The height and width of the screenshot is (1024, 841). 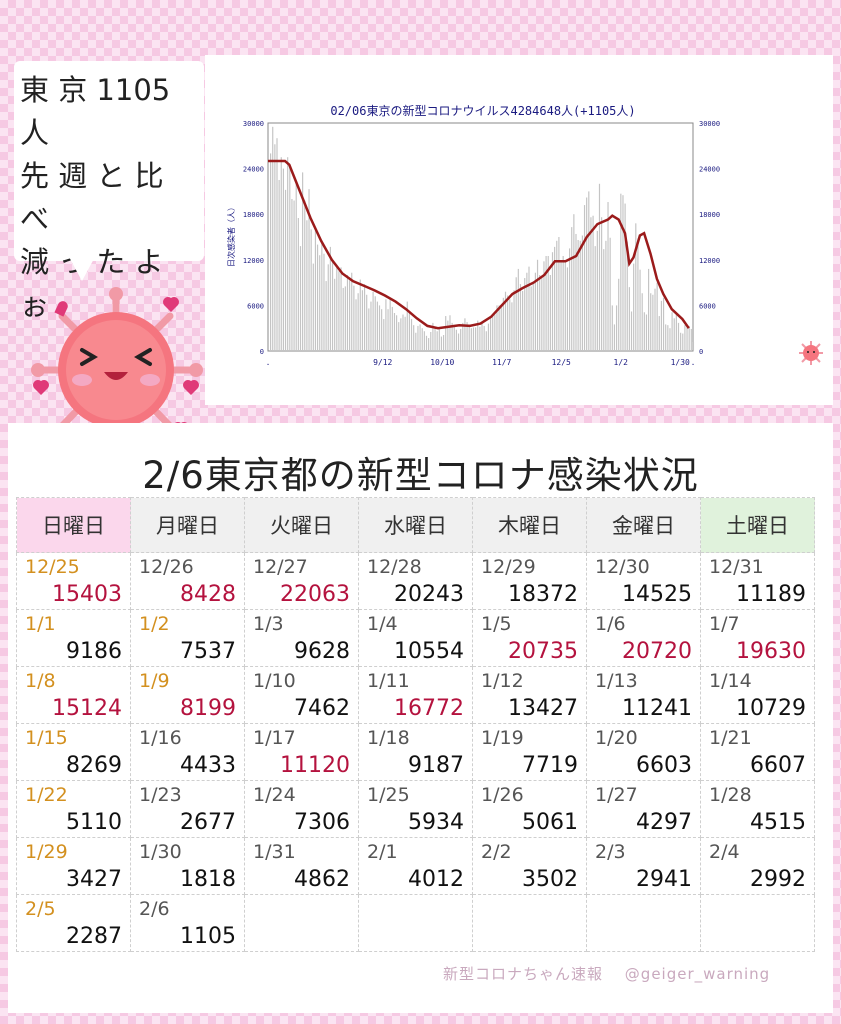 I want to click on ytick-right-label: 6000, so click(x=707, y=306).